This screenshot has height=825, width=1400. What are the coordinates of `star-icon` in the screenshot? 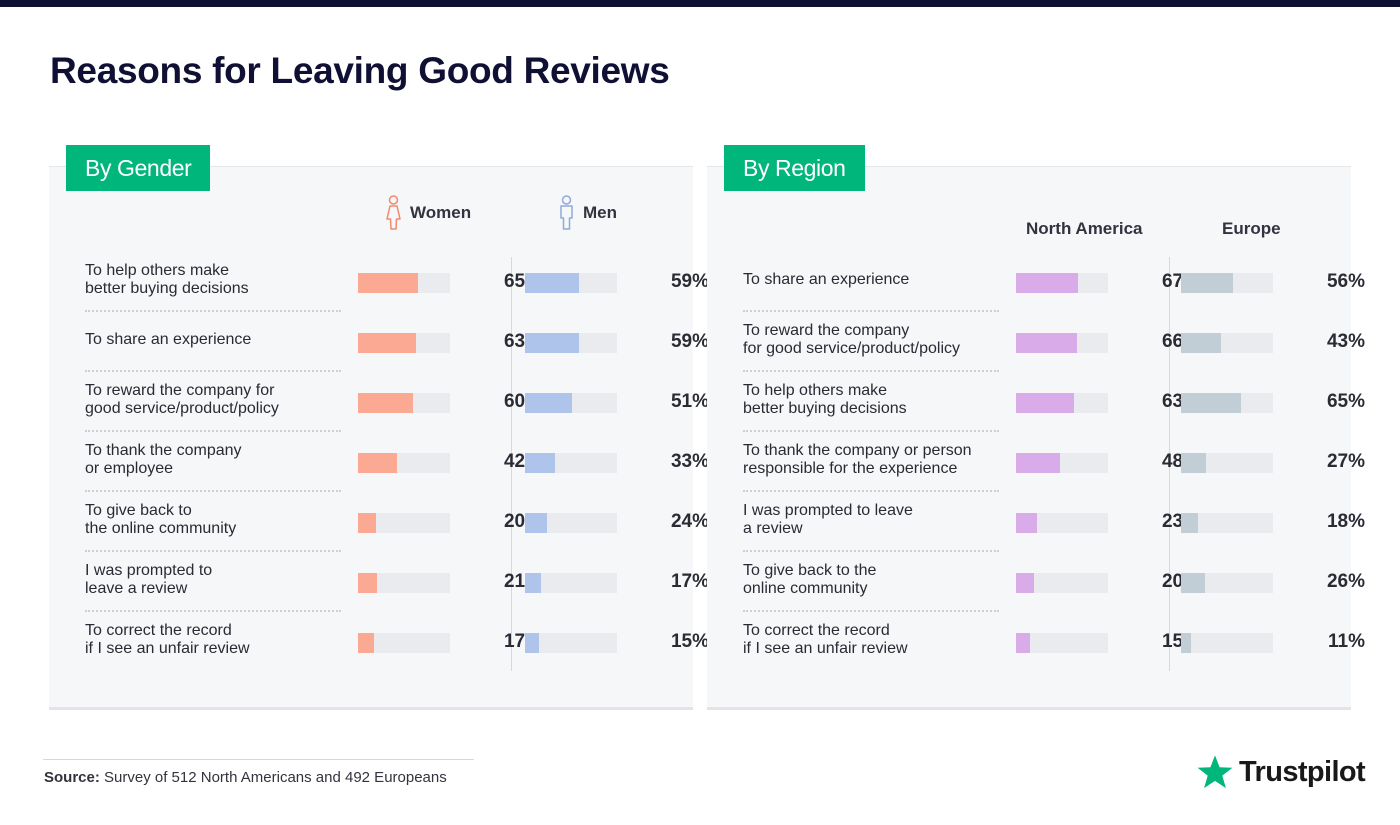 It's located at (1215, 772).